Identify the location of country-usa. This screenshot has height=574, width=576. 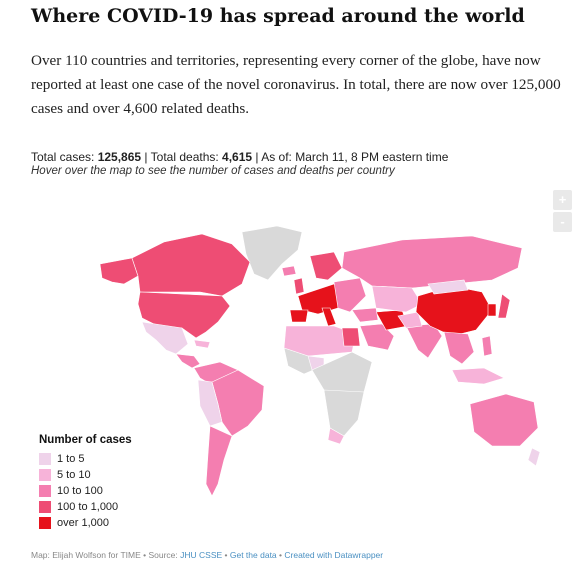
(184, 315).